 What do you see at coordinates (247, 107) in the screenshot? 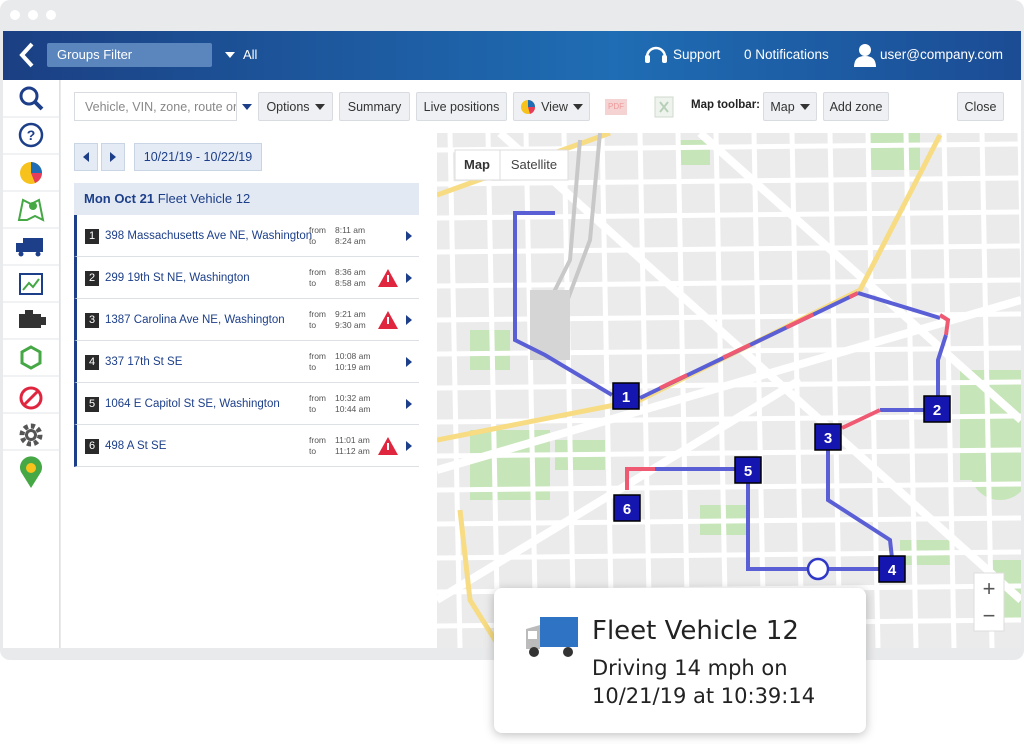
I see `search-caret` at bounding box center [247, 107].